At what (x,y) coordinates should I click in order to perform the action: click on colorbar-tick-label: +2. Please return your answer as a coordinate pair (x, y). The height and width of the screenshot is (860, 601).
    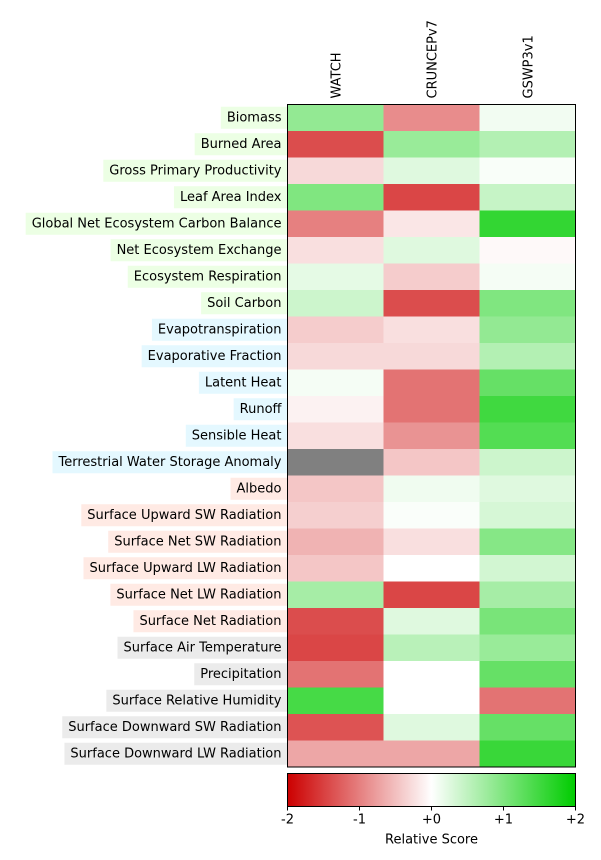
    Looking at the image, I should click on (575, 820).